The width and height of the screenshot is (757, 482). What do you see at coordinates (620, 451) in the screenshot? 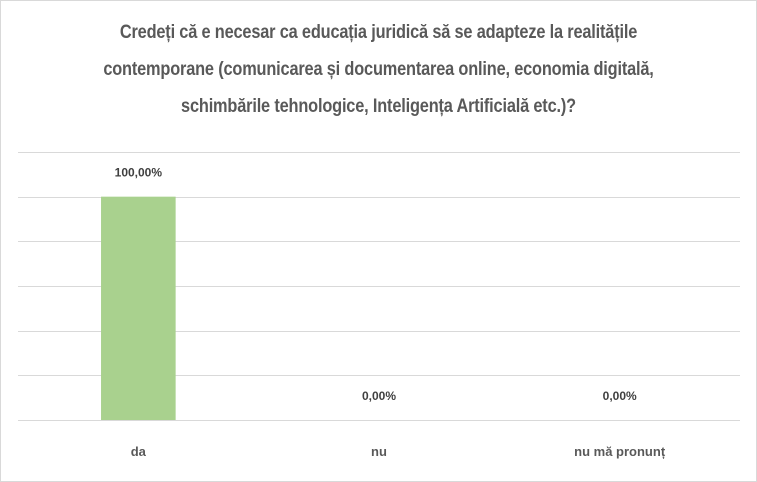
I see `x-tick-label-2: nu mă pronunț` at bounding box center [620, 451].